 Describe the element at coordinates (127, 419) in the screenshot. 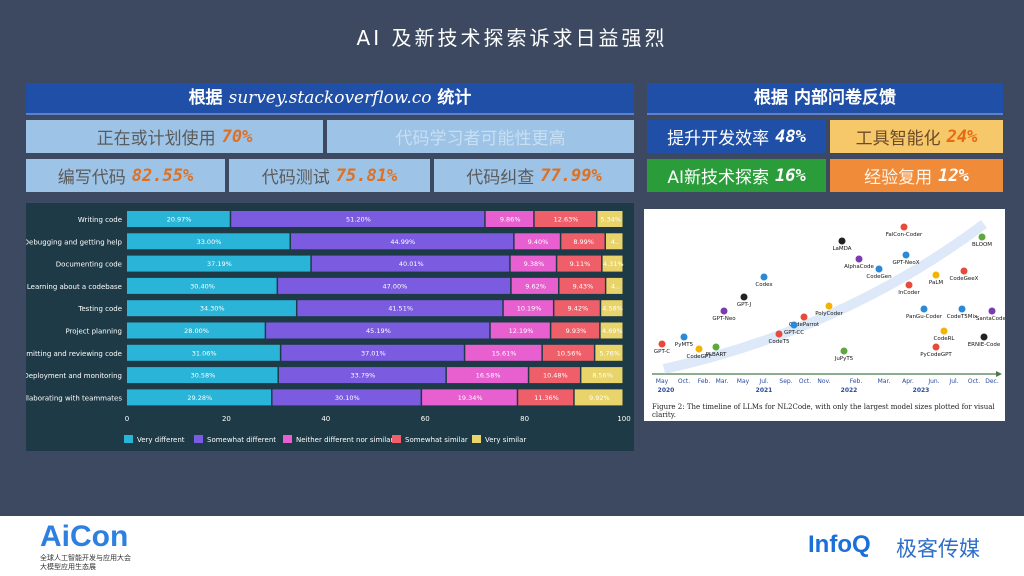

I see `x-tick-label: 0` at that location.